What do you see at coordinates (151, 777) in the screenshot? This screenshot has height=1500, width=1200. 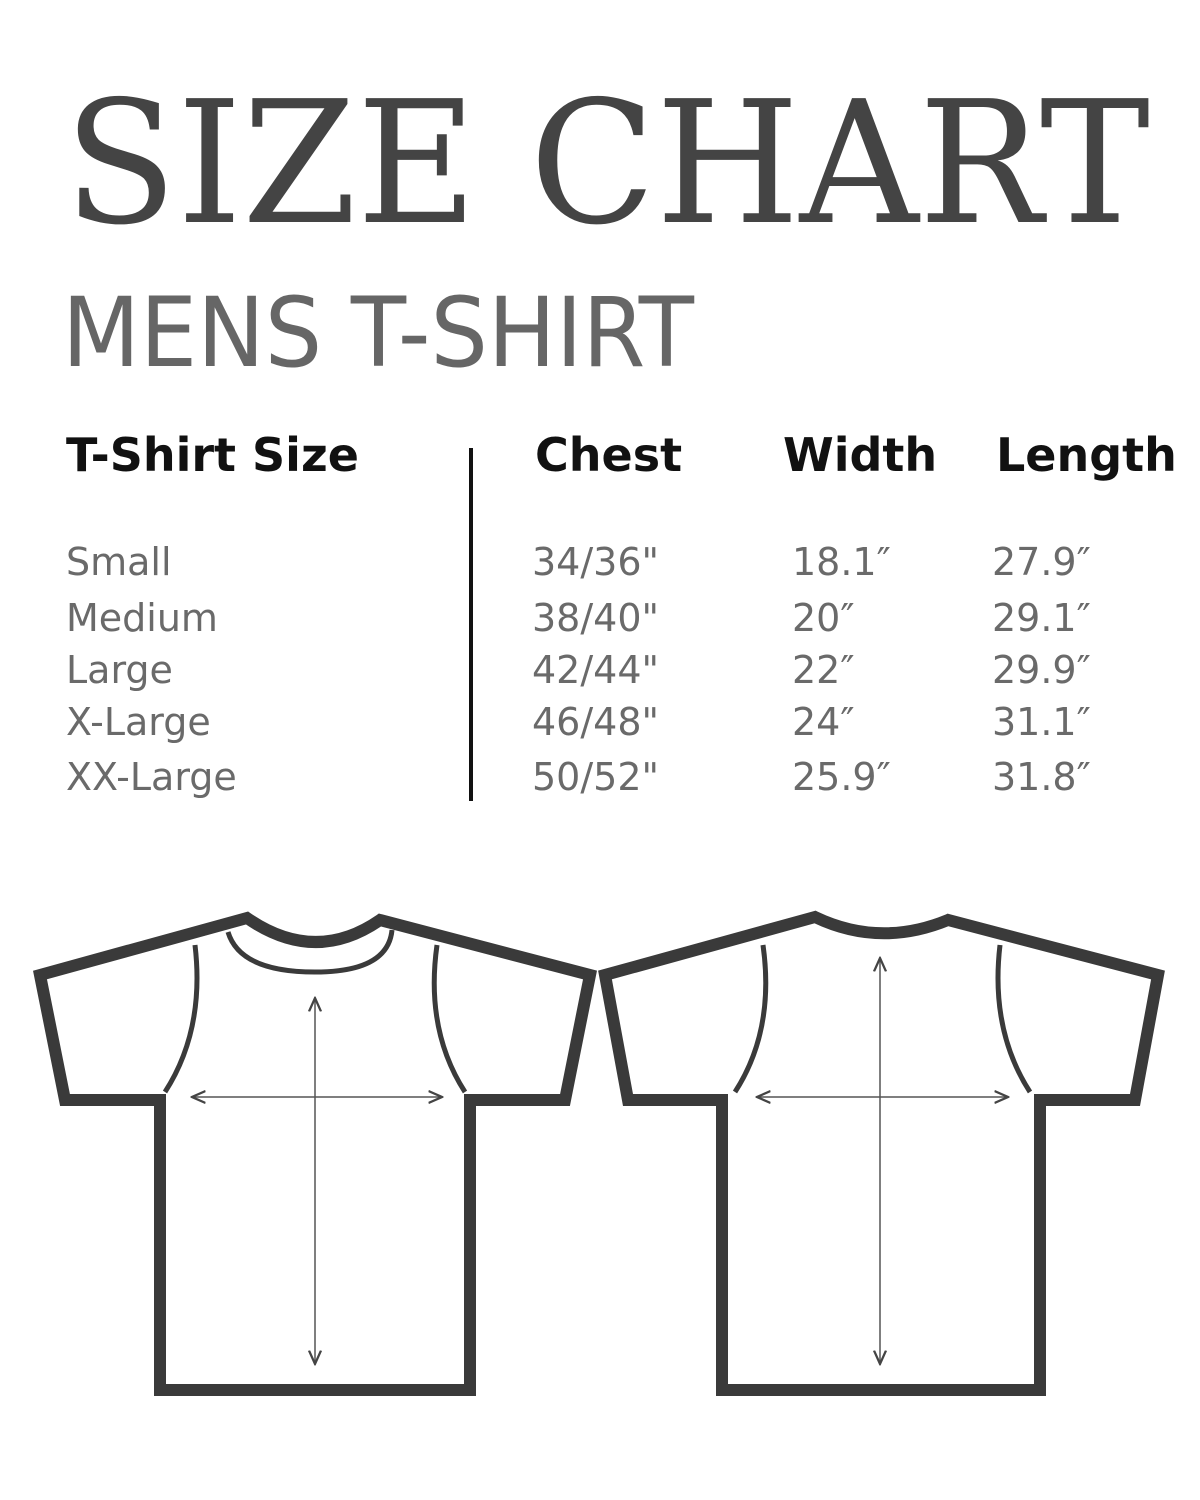 I see `cell-size: XX-Large` at bounding box center [151, 777].